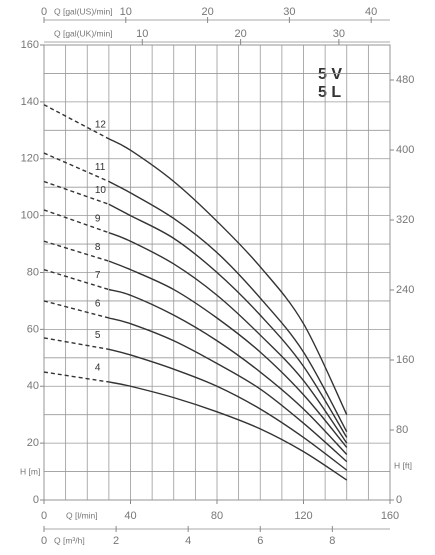 The height and width of the screenshot is (555, 435). What do you see at coordinates (30, 471) in the screenshot?
I see `y-axis-label: H [m]` at bounding box center [30, 471].